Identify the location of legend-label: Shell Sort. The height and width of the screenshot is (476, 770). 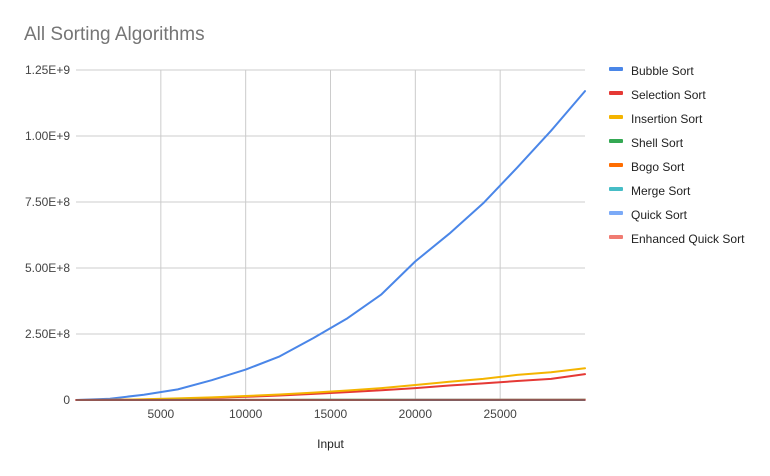
(657, 143).